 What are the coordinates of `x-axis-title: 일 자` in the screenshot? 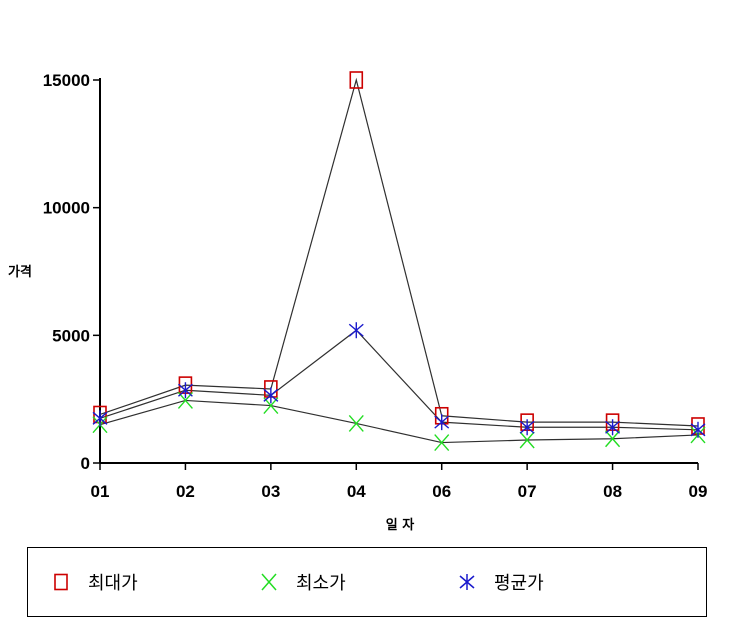 It's located at (400, 525).